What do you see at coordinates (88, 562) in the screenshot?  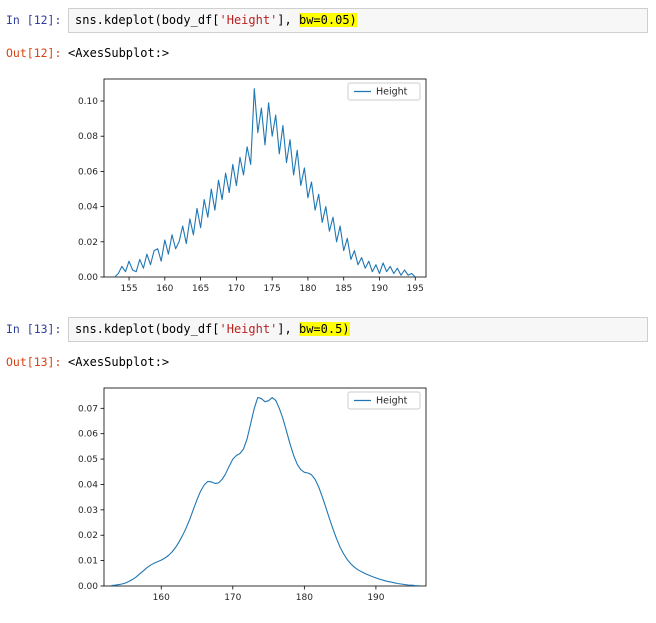 I see `y-tick-label: 0.01` at bounding box center [88, 562].